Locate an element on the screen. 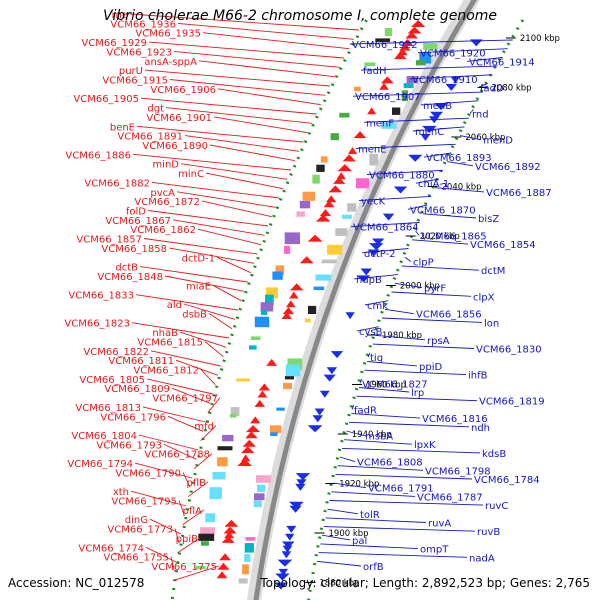 Image resolution: width=600 pixels, height=600 pixels. reverse-gene-label: VCM66_1797 is located at coordinates (185, 399).